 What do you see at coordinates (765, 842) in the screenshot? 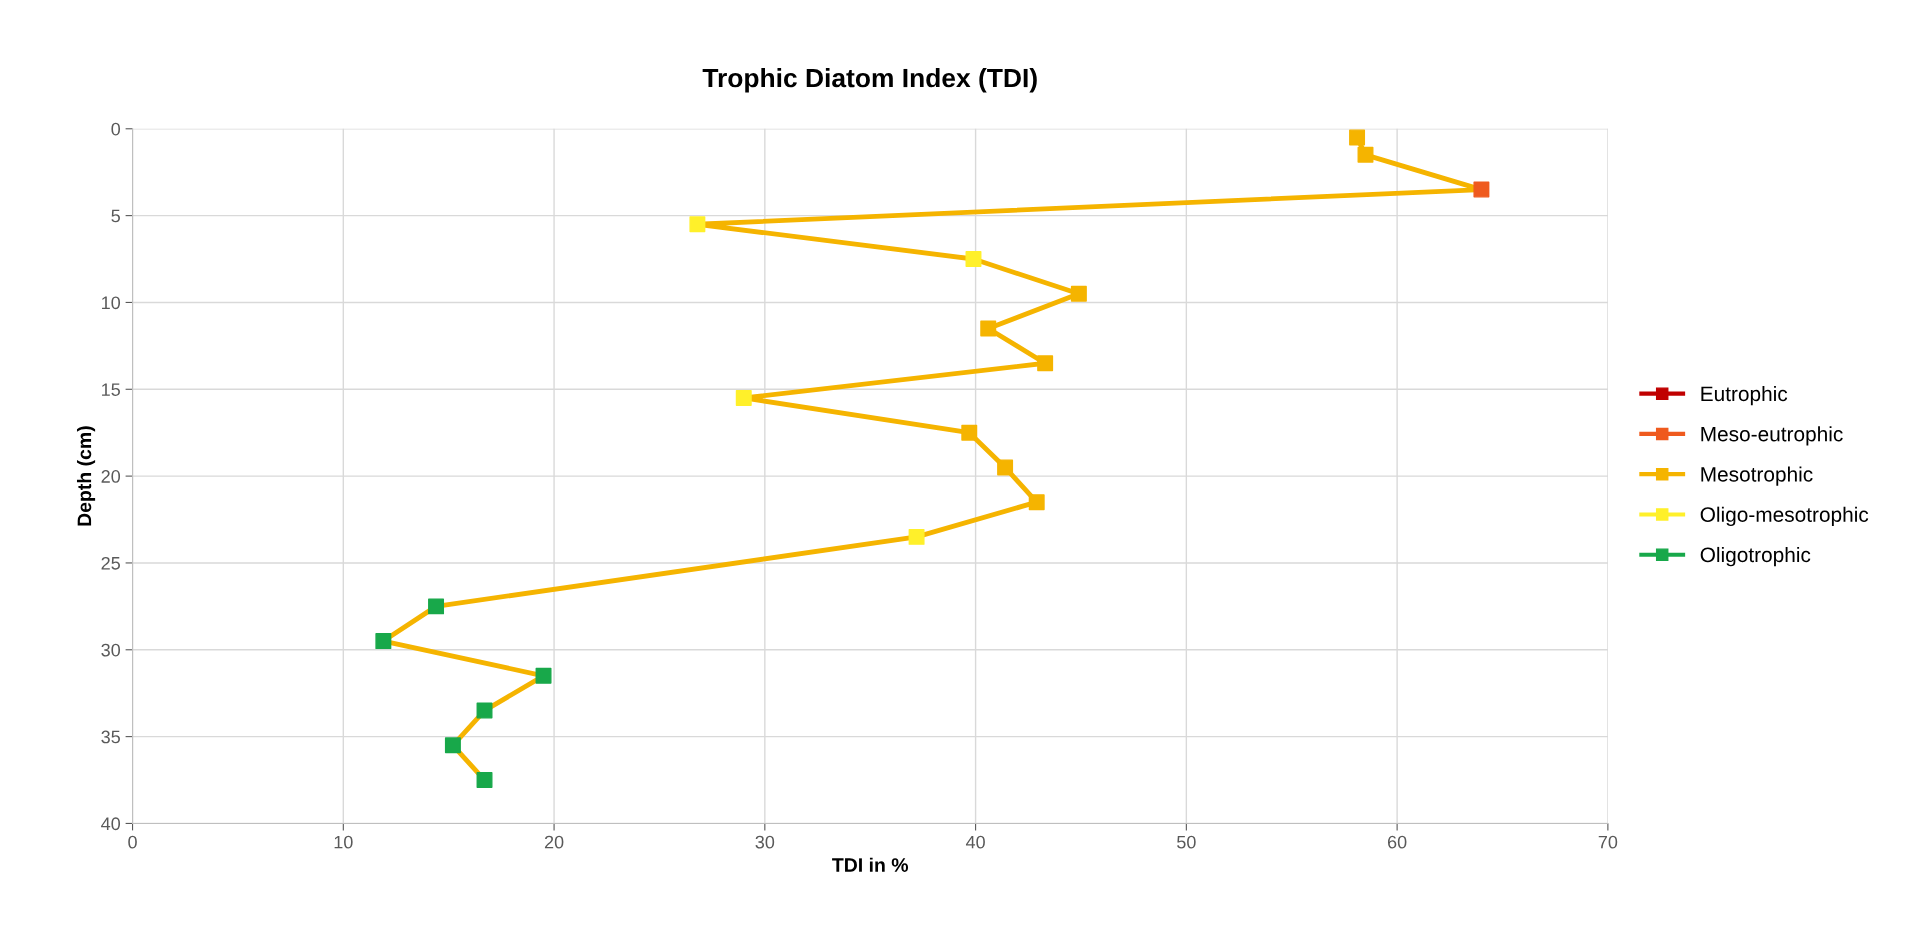
I see `x-tick-label: 30` at bounding box center [765, 842].